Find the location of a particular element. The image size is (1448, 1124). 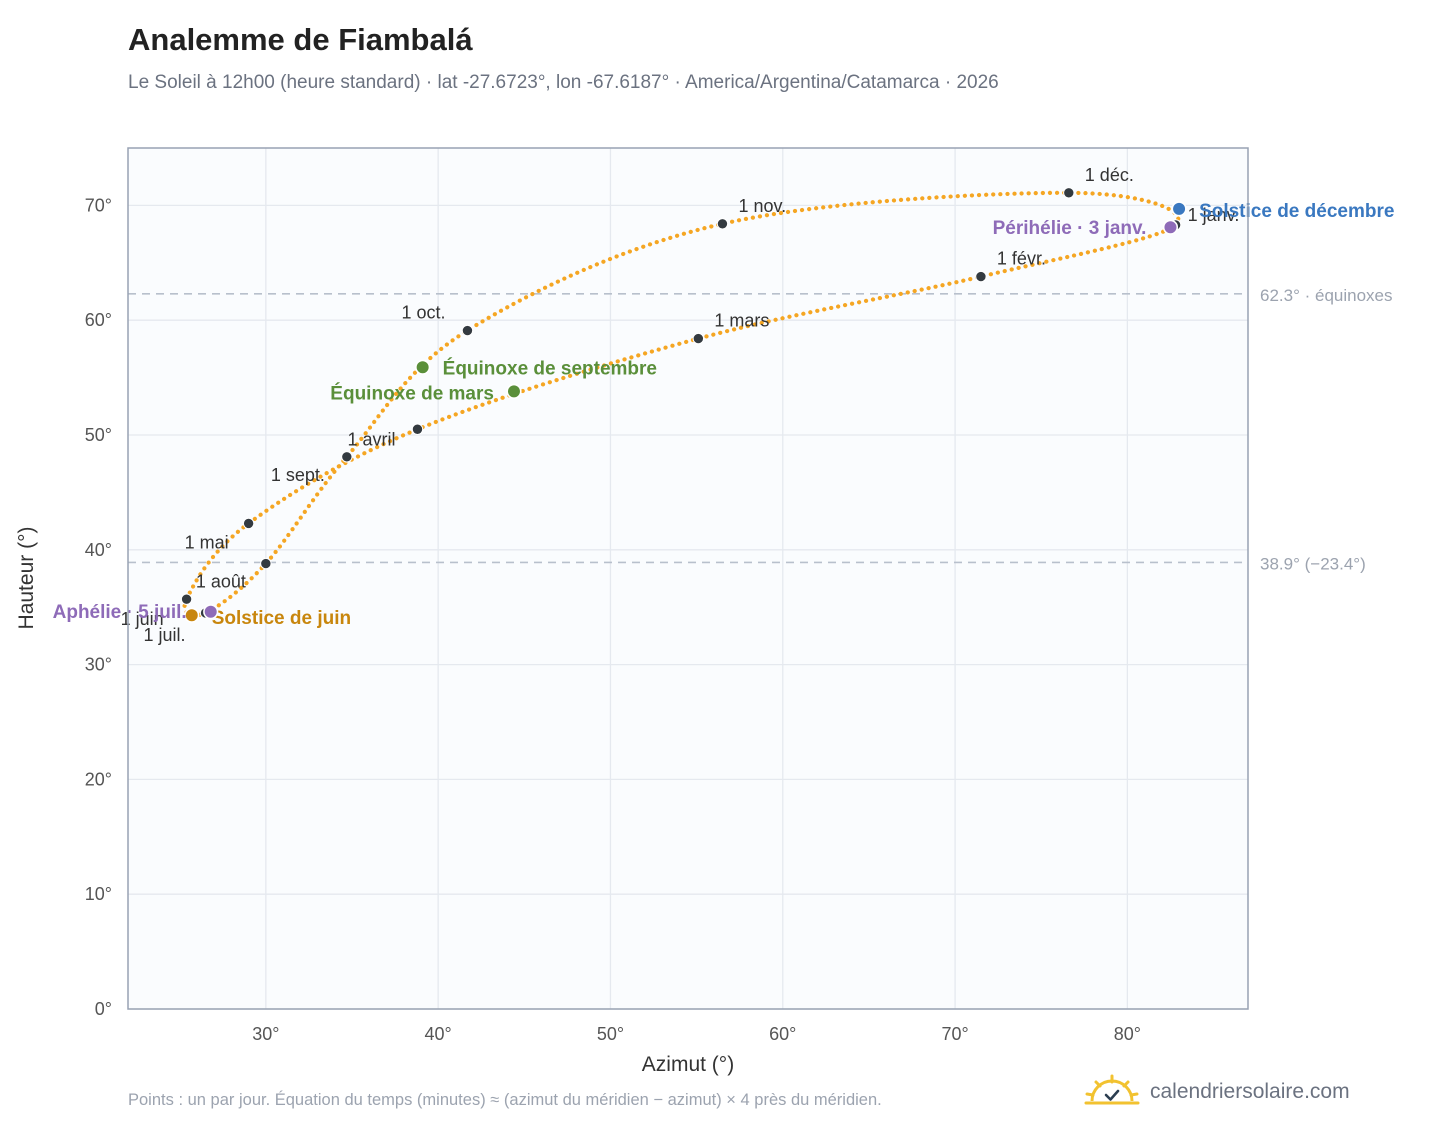

month-label: 1 mars is located at coordinates (741, 321).